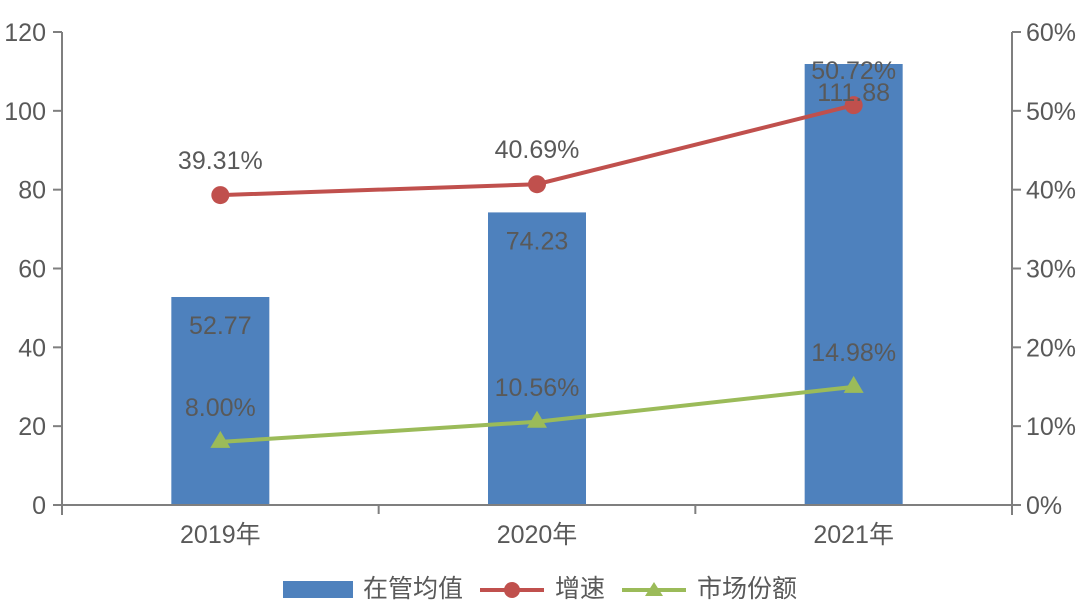  I want to click on legend-item-growth: 增速, so click(542, 589).